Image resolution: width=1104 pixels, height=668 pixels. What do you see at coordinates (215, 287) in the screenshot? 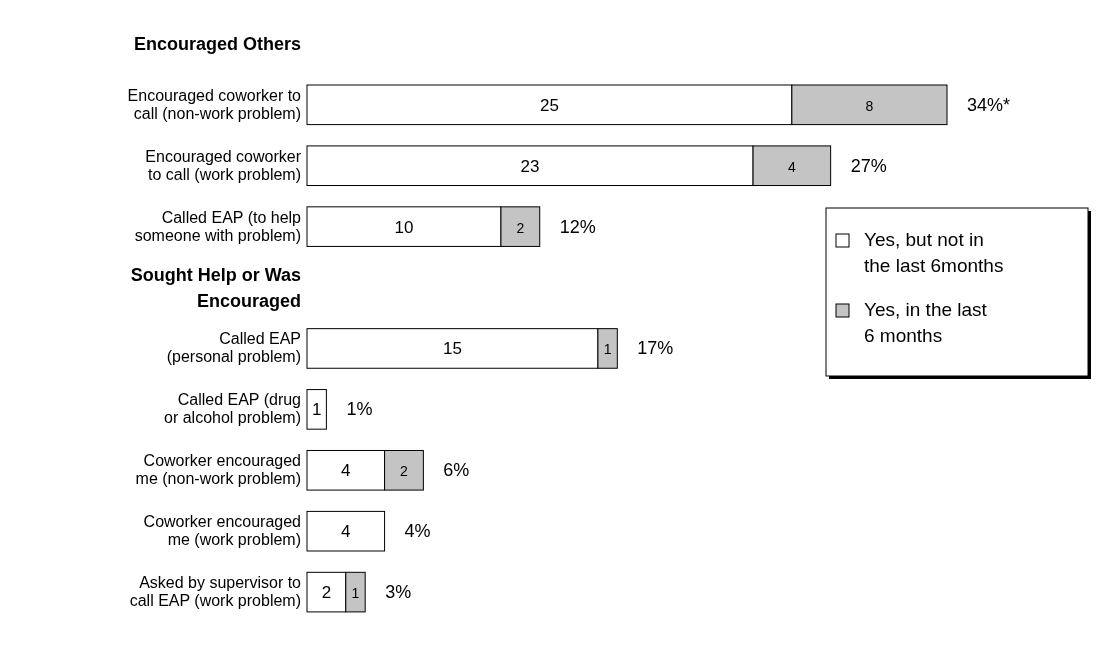
I see `y-tick-label: Sought Help or Was Encouraged` at bounding box center [215, 287].